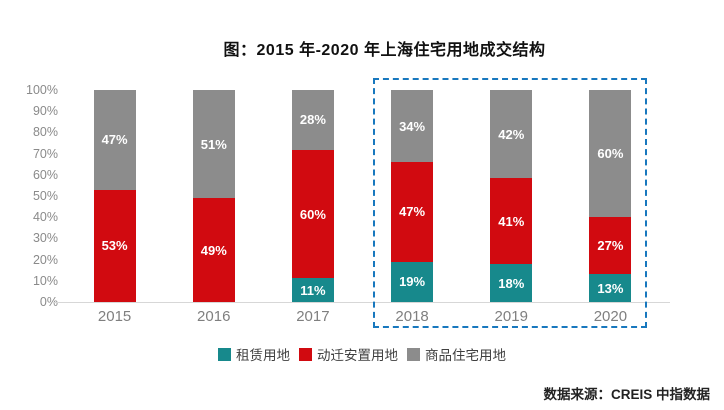  I want to click on bar-value-label: 19%, so click(412, 282).